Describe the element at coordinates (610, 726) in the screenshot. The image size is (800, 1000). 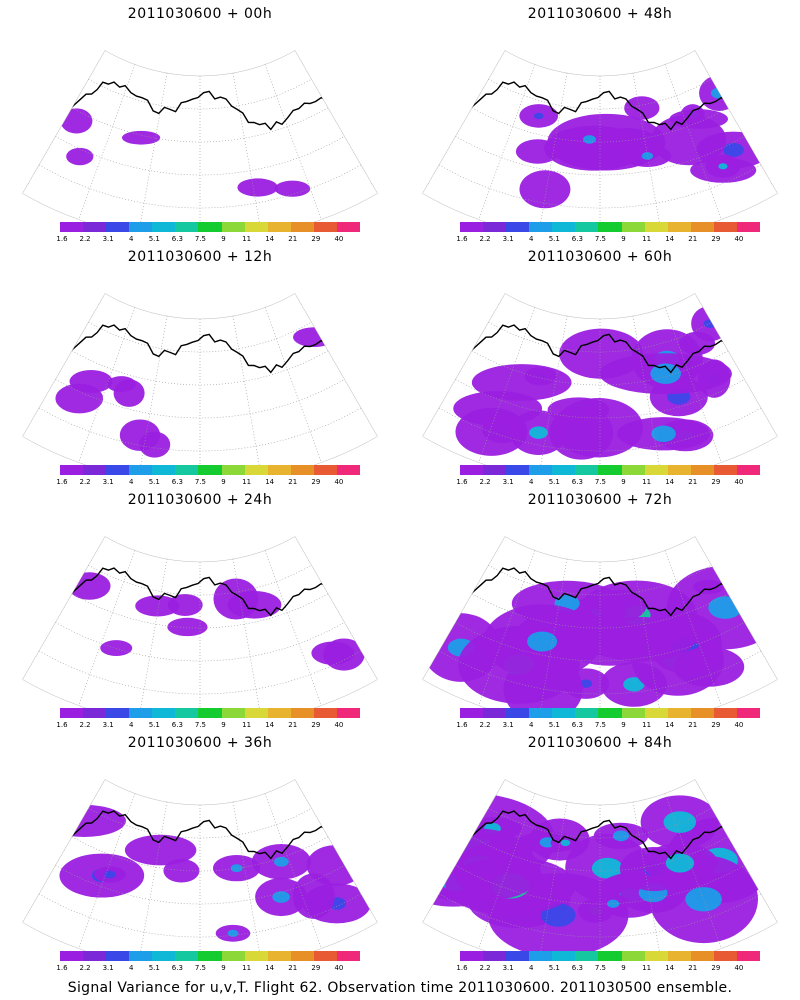
I see `colorbar-labels: 1.6 2.2 3.1 4 5.1 6.3 7.5 9 11 14 21 29 40` at that location.